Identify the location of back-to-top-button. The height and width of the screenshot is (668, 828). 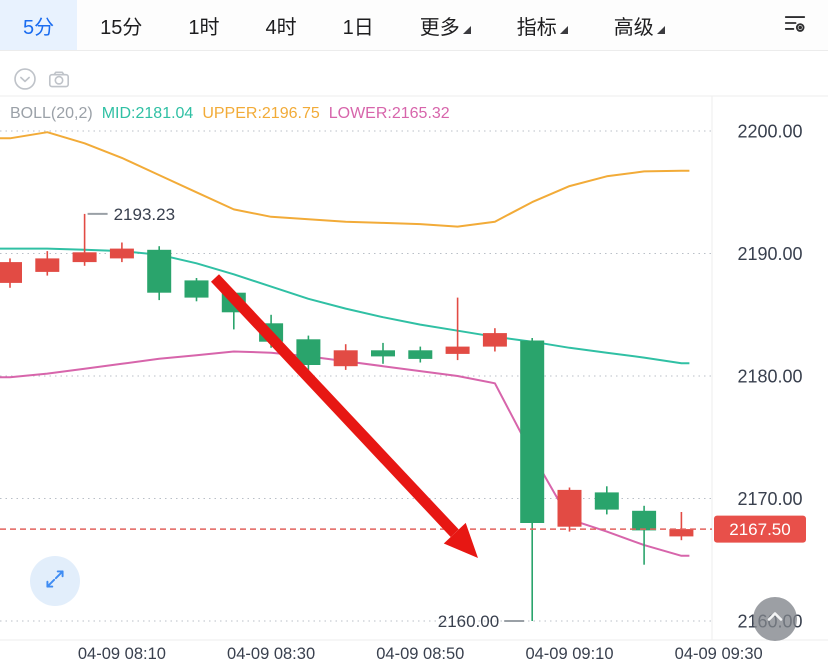
(775, 619).